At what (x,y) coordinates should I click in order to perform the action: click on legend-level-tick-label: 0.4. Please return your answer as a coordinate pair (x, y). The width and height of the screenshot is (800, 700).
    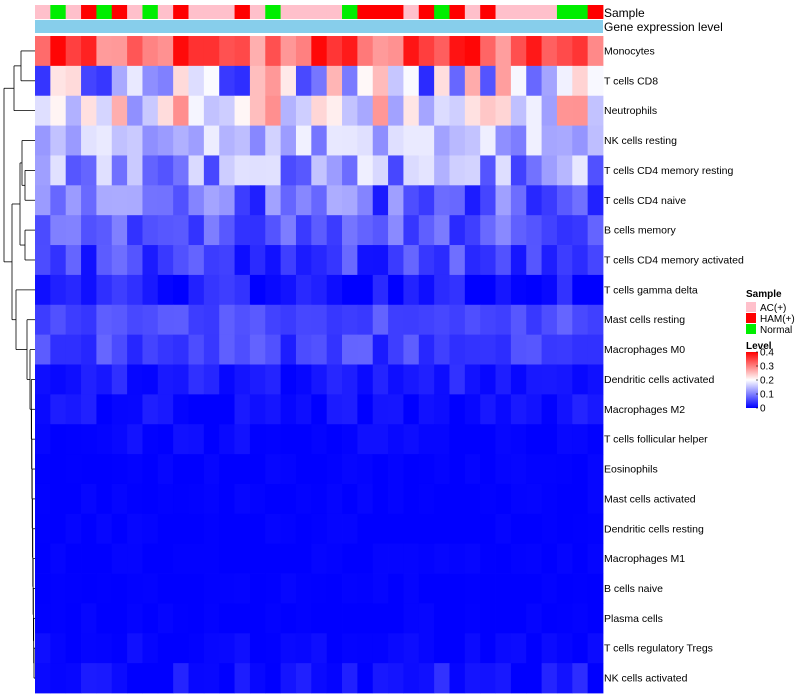
    Looking at the image, I should click on (767, 353).